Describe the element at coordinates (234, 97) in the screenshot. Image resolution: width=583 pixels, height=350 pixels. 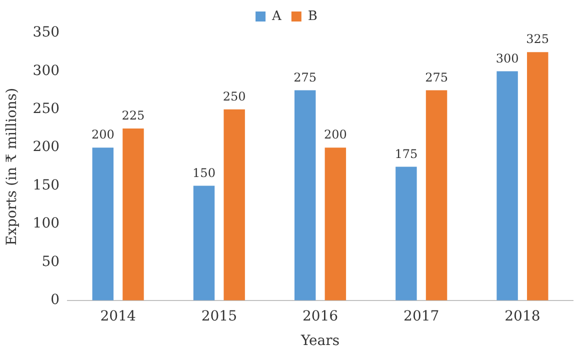
I see `data-label: 250` at that location.